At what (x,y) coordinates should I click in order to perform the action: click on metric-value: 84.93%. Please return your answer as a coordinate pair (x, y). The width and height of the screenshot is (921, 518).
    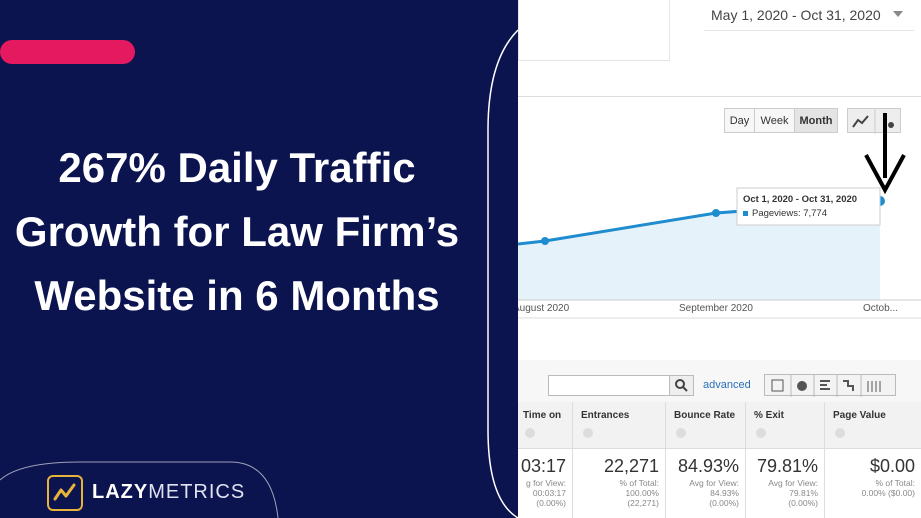
    Looking at the image, I should click on (708, 466).